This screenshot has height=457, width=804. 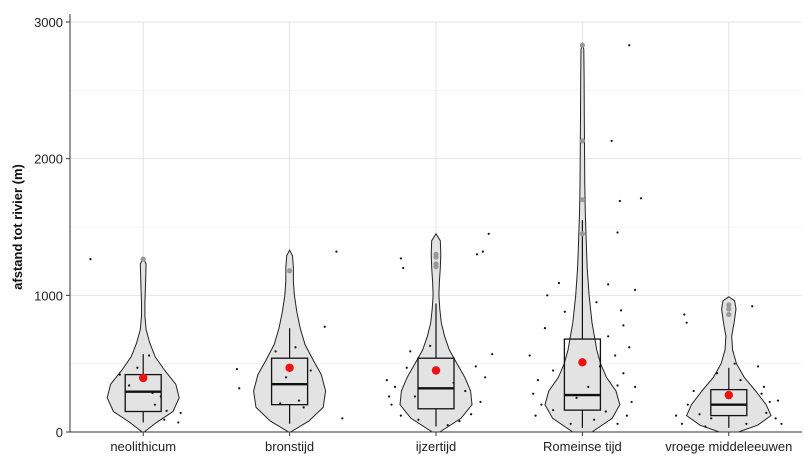 I want to click on x-tick-label: bronstijd, so click(x=289, y=446).